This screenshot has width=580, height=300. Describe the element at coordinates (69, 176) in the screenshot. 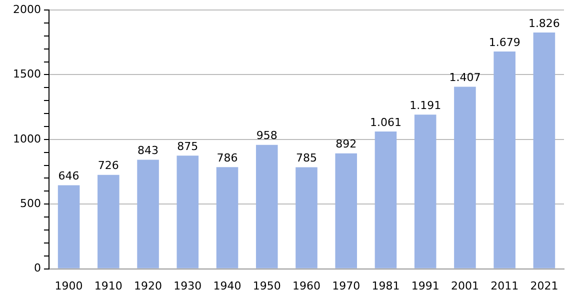

I see `data-label: 646` at that location.